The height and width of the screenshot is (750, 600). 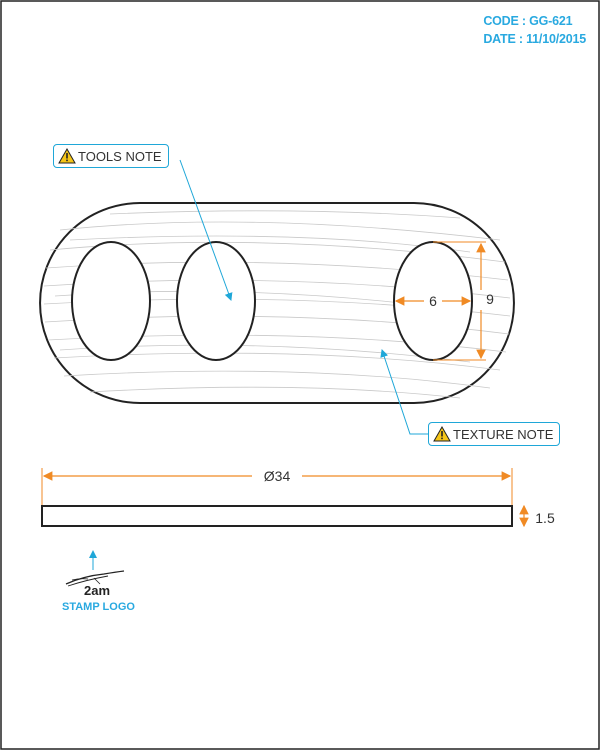 I want to click on diameter-label: Ø34, so click(x=277, y=476).